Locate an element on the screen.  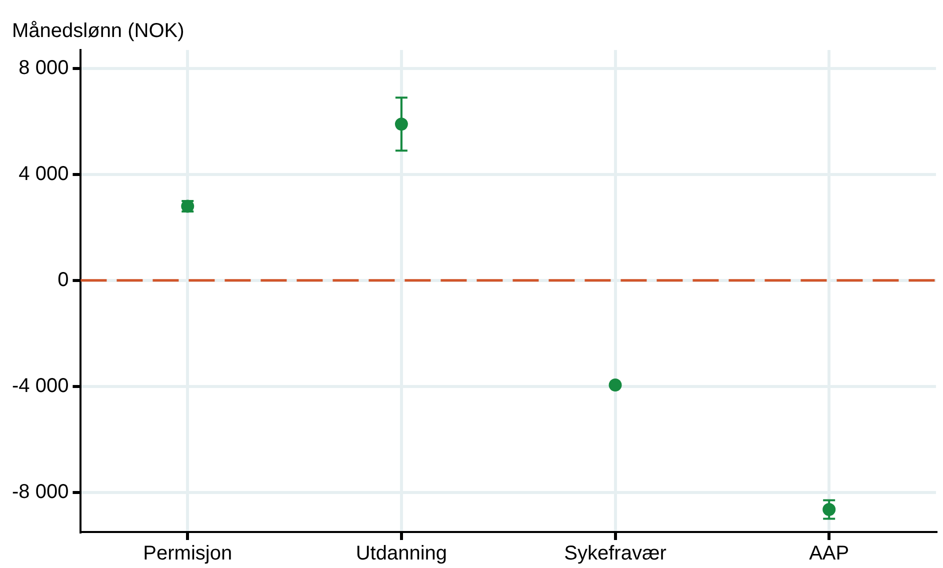
x-tick-label: Permisjon is located at coordinates (187, 553).